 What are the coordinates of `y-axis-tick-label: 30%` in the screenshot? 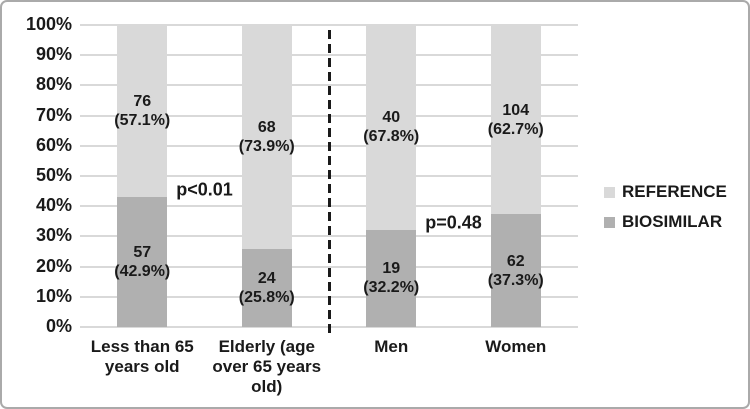 It's located at (53, 235).